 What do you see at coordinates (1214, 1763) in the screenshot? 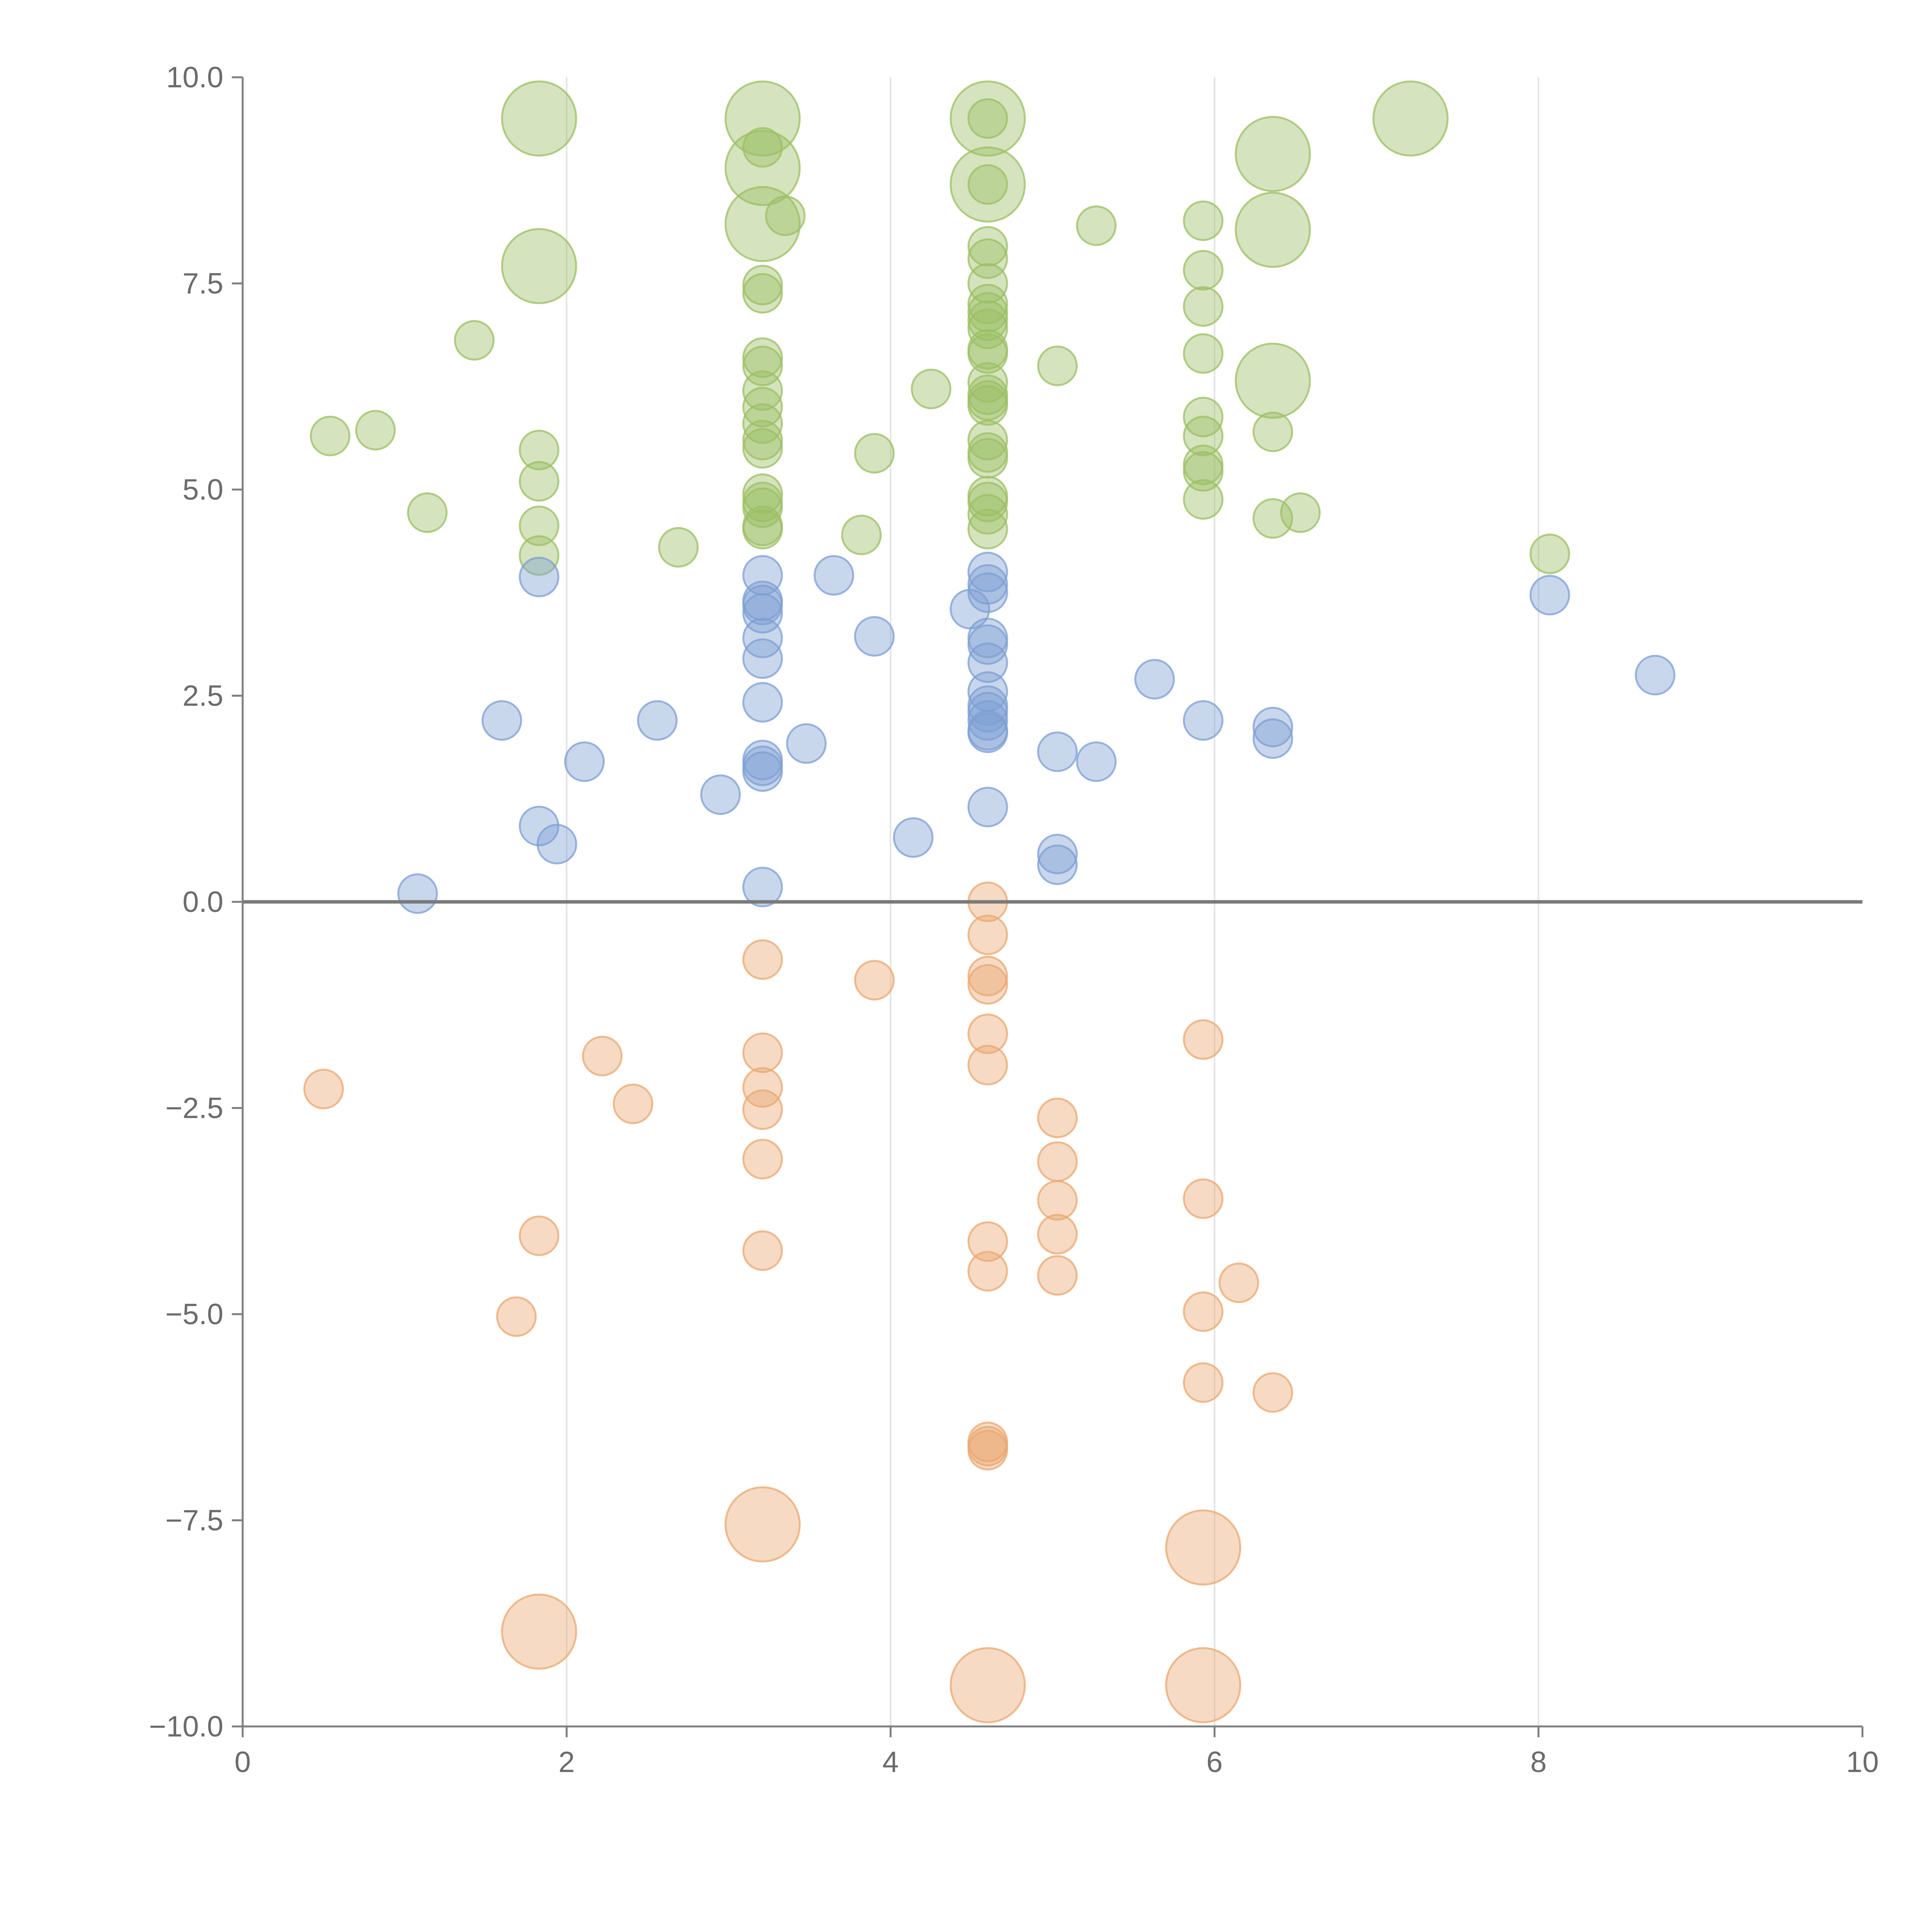
I see `x-tick-label: 6` at bounding box center [1214, 1763].